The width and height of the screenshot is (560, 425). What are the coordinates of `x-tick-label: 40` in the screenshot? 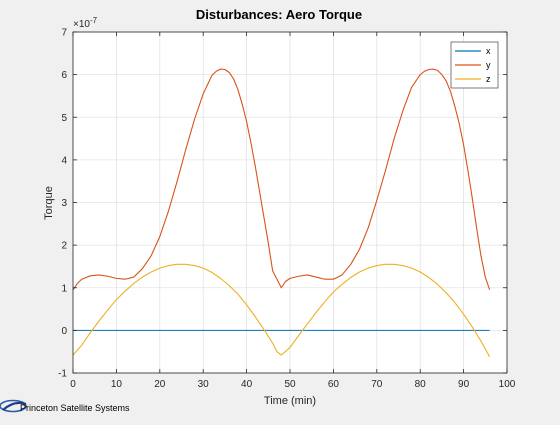 It's located at (247, 384).